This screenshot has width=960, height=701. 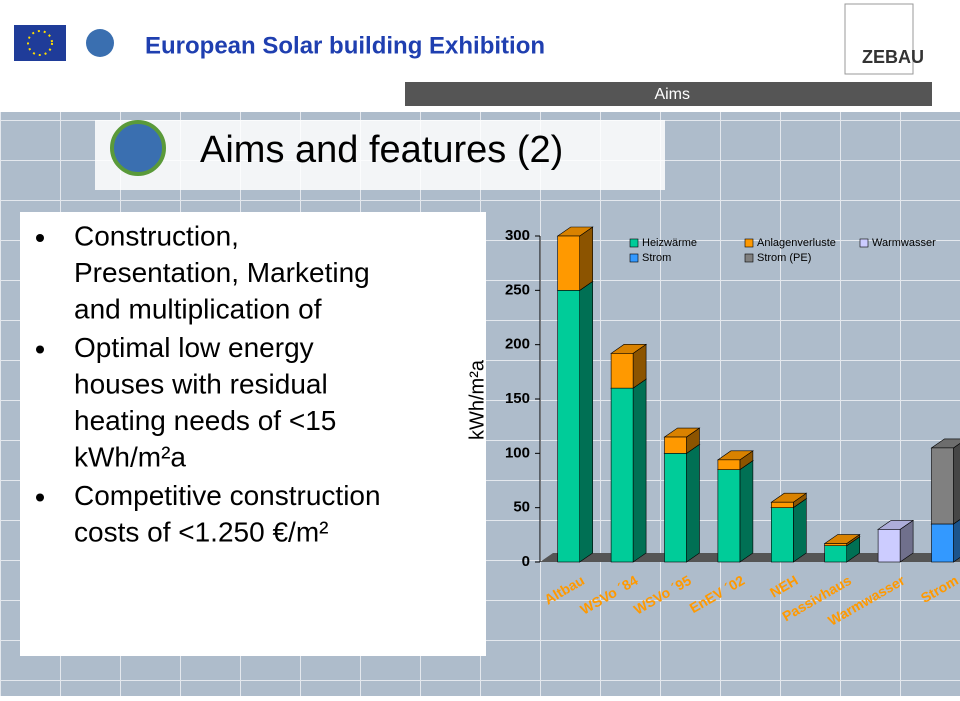 I want to click on bullet-text: kWh/m²a, so click(x=130, y=456).